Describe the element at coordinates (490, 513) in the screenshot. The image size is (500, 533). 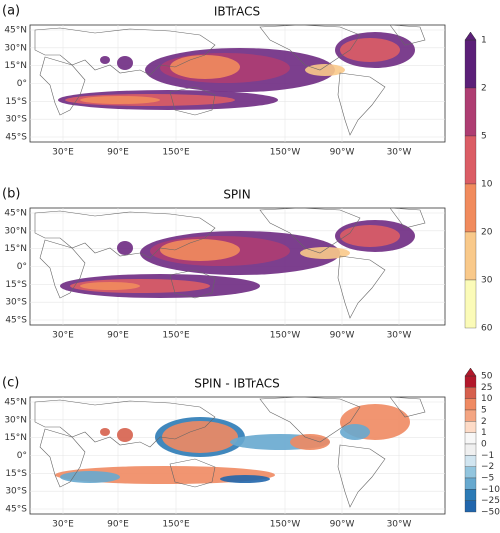
I see `colorbar-tick-label: −50` at that location.